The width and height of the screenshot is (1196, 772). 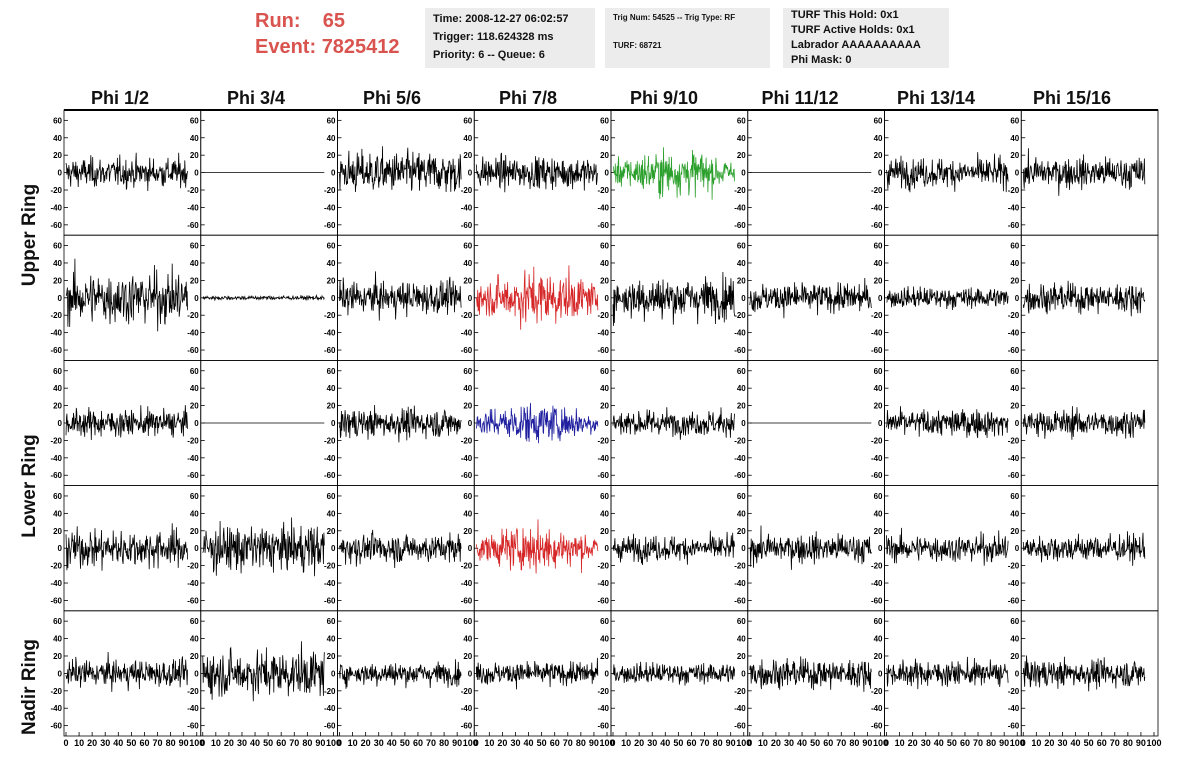 I want to click on waveform-trace-r0-c0, so click(x=126, y=172).